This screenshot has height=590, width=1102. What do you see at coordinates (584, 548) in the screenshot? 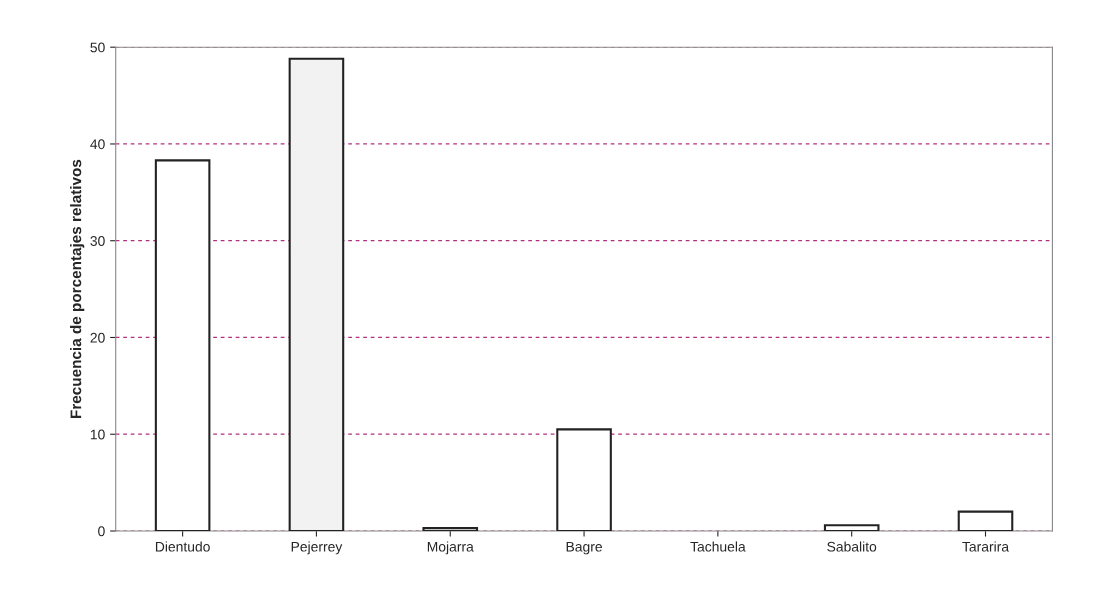
I see `x-tick-label: Bagre` at bounding box center [584, 548].